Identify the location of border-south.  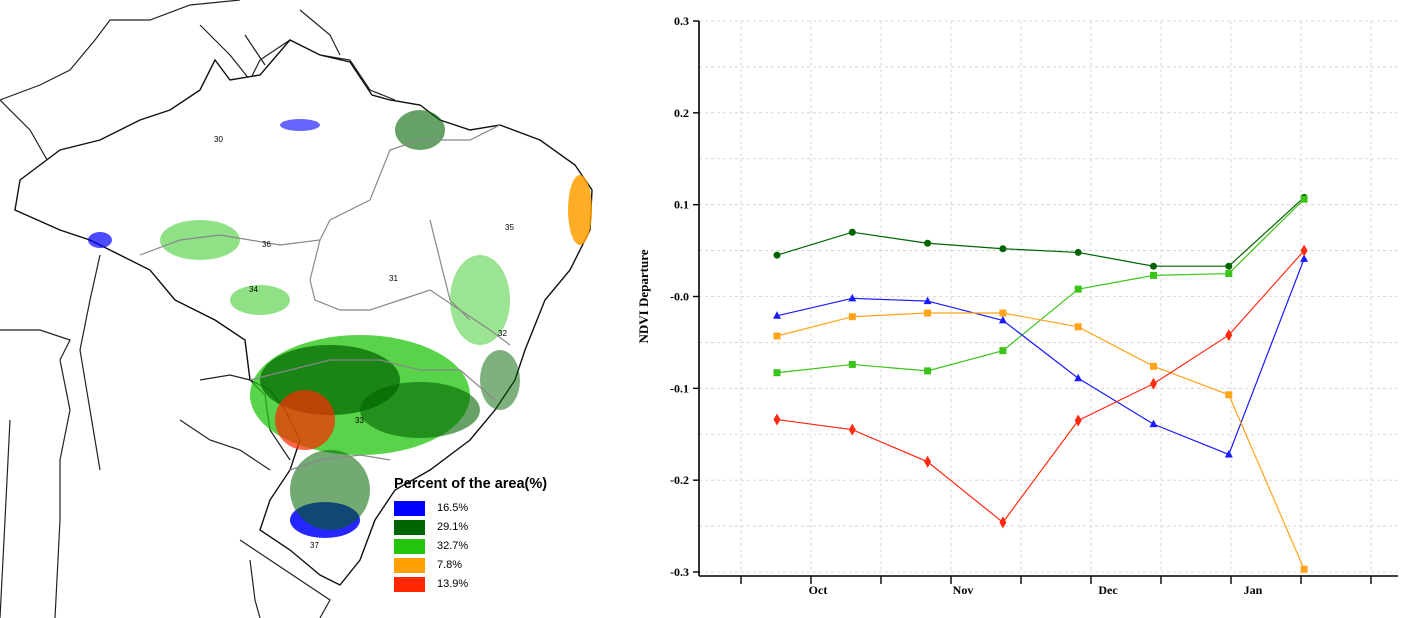
(285, 578).